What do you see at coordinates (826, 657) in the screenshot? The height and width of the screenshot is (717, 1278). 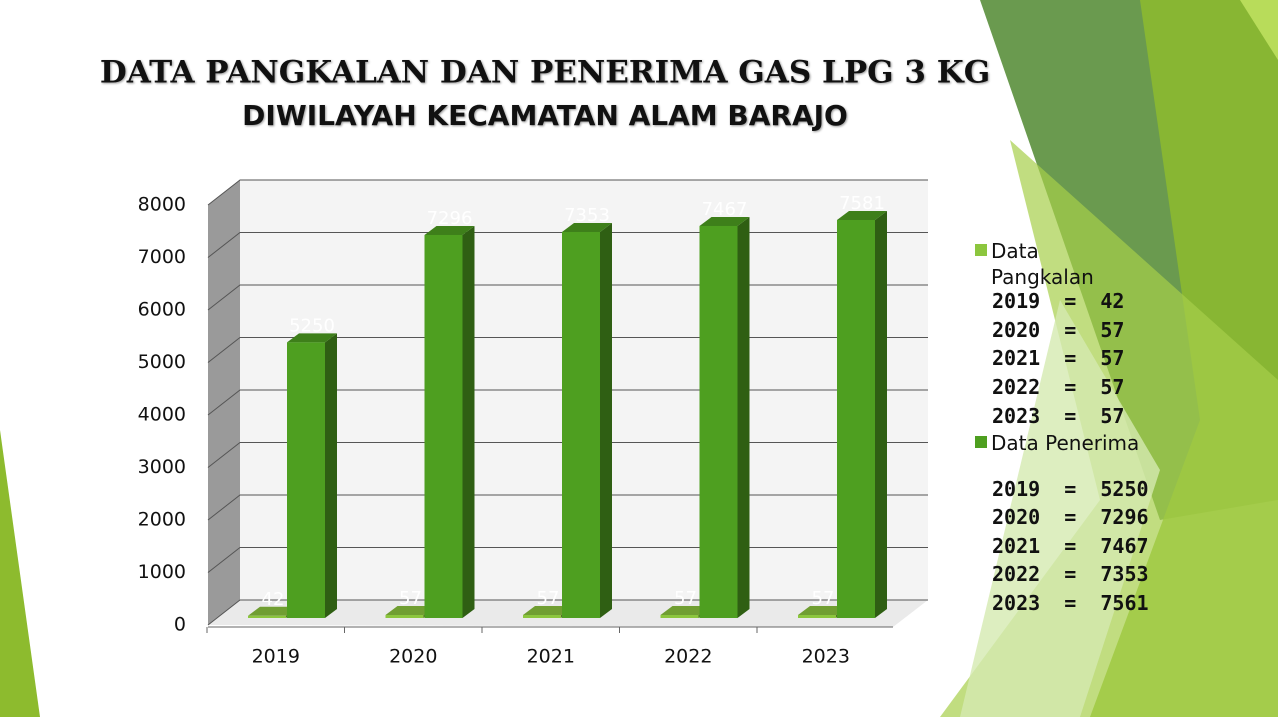 I see `x-tick-label: 2023` at bounding box center [826, 657].